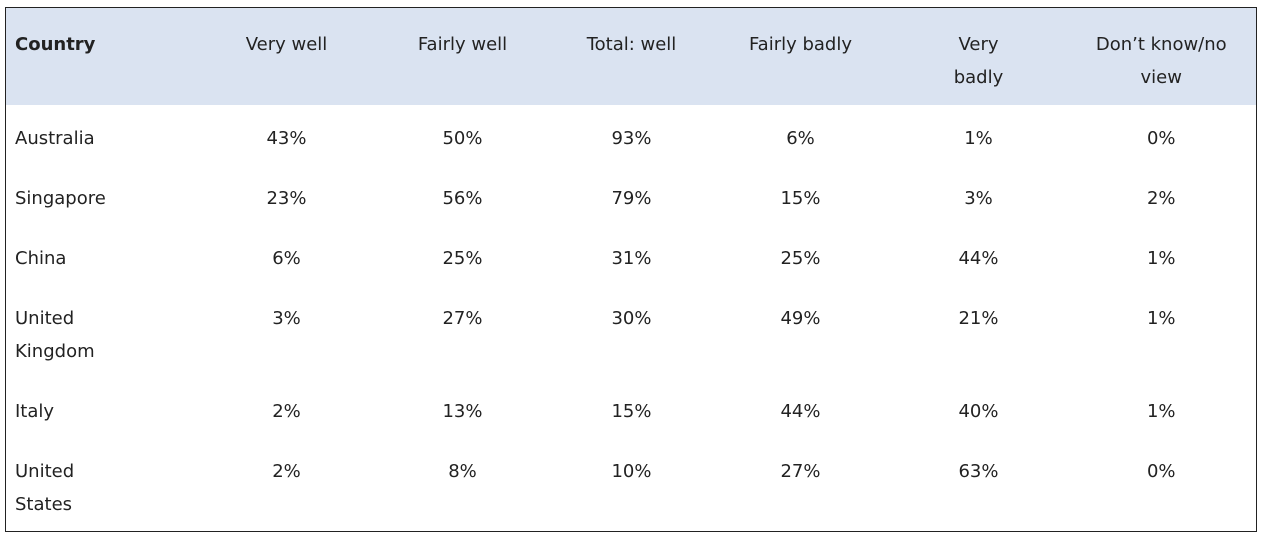  What do you see at coordinates (286, 198) in the screenshot?
I see `value-cell: 23%` at bounding box center [286, 198].